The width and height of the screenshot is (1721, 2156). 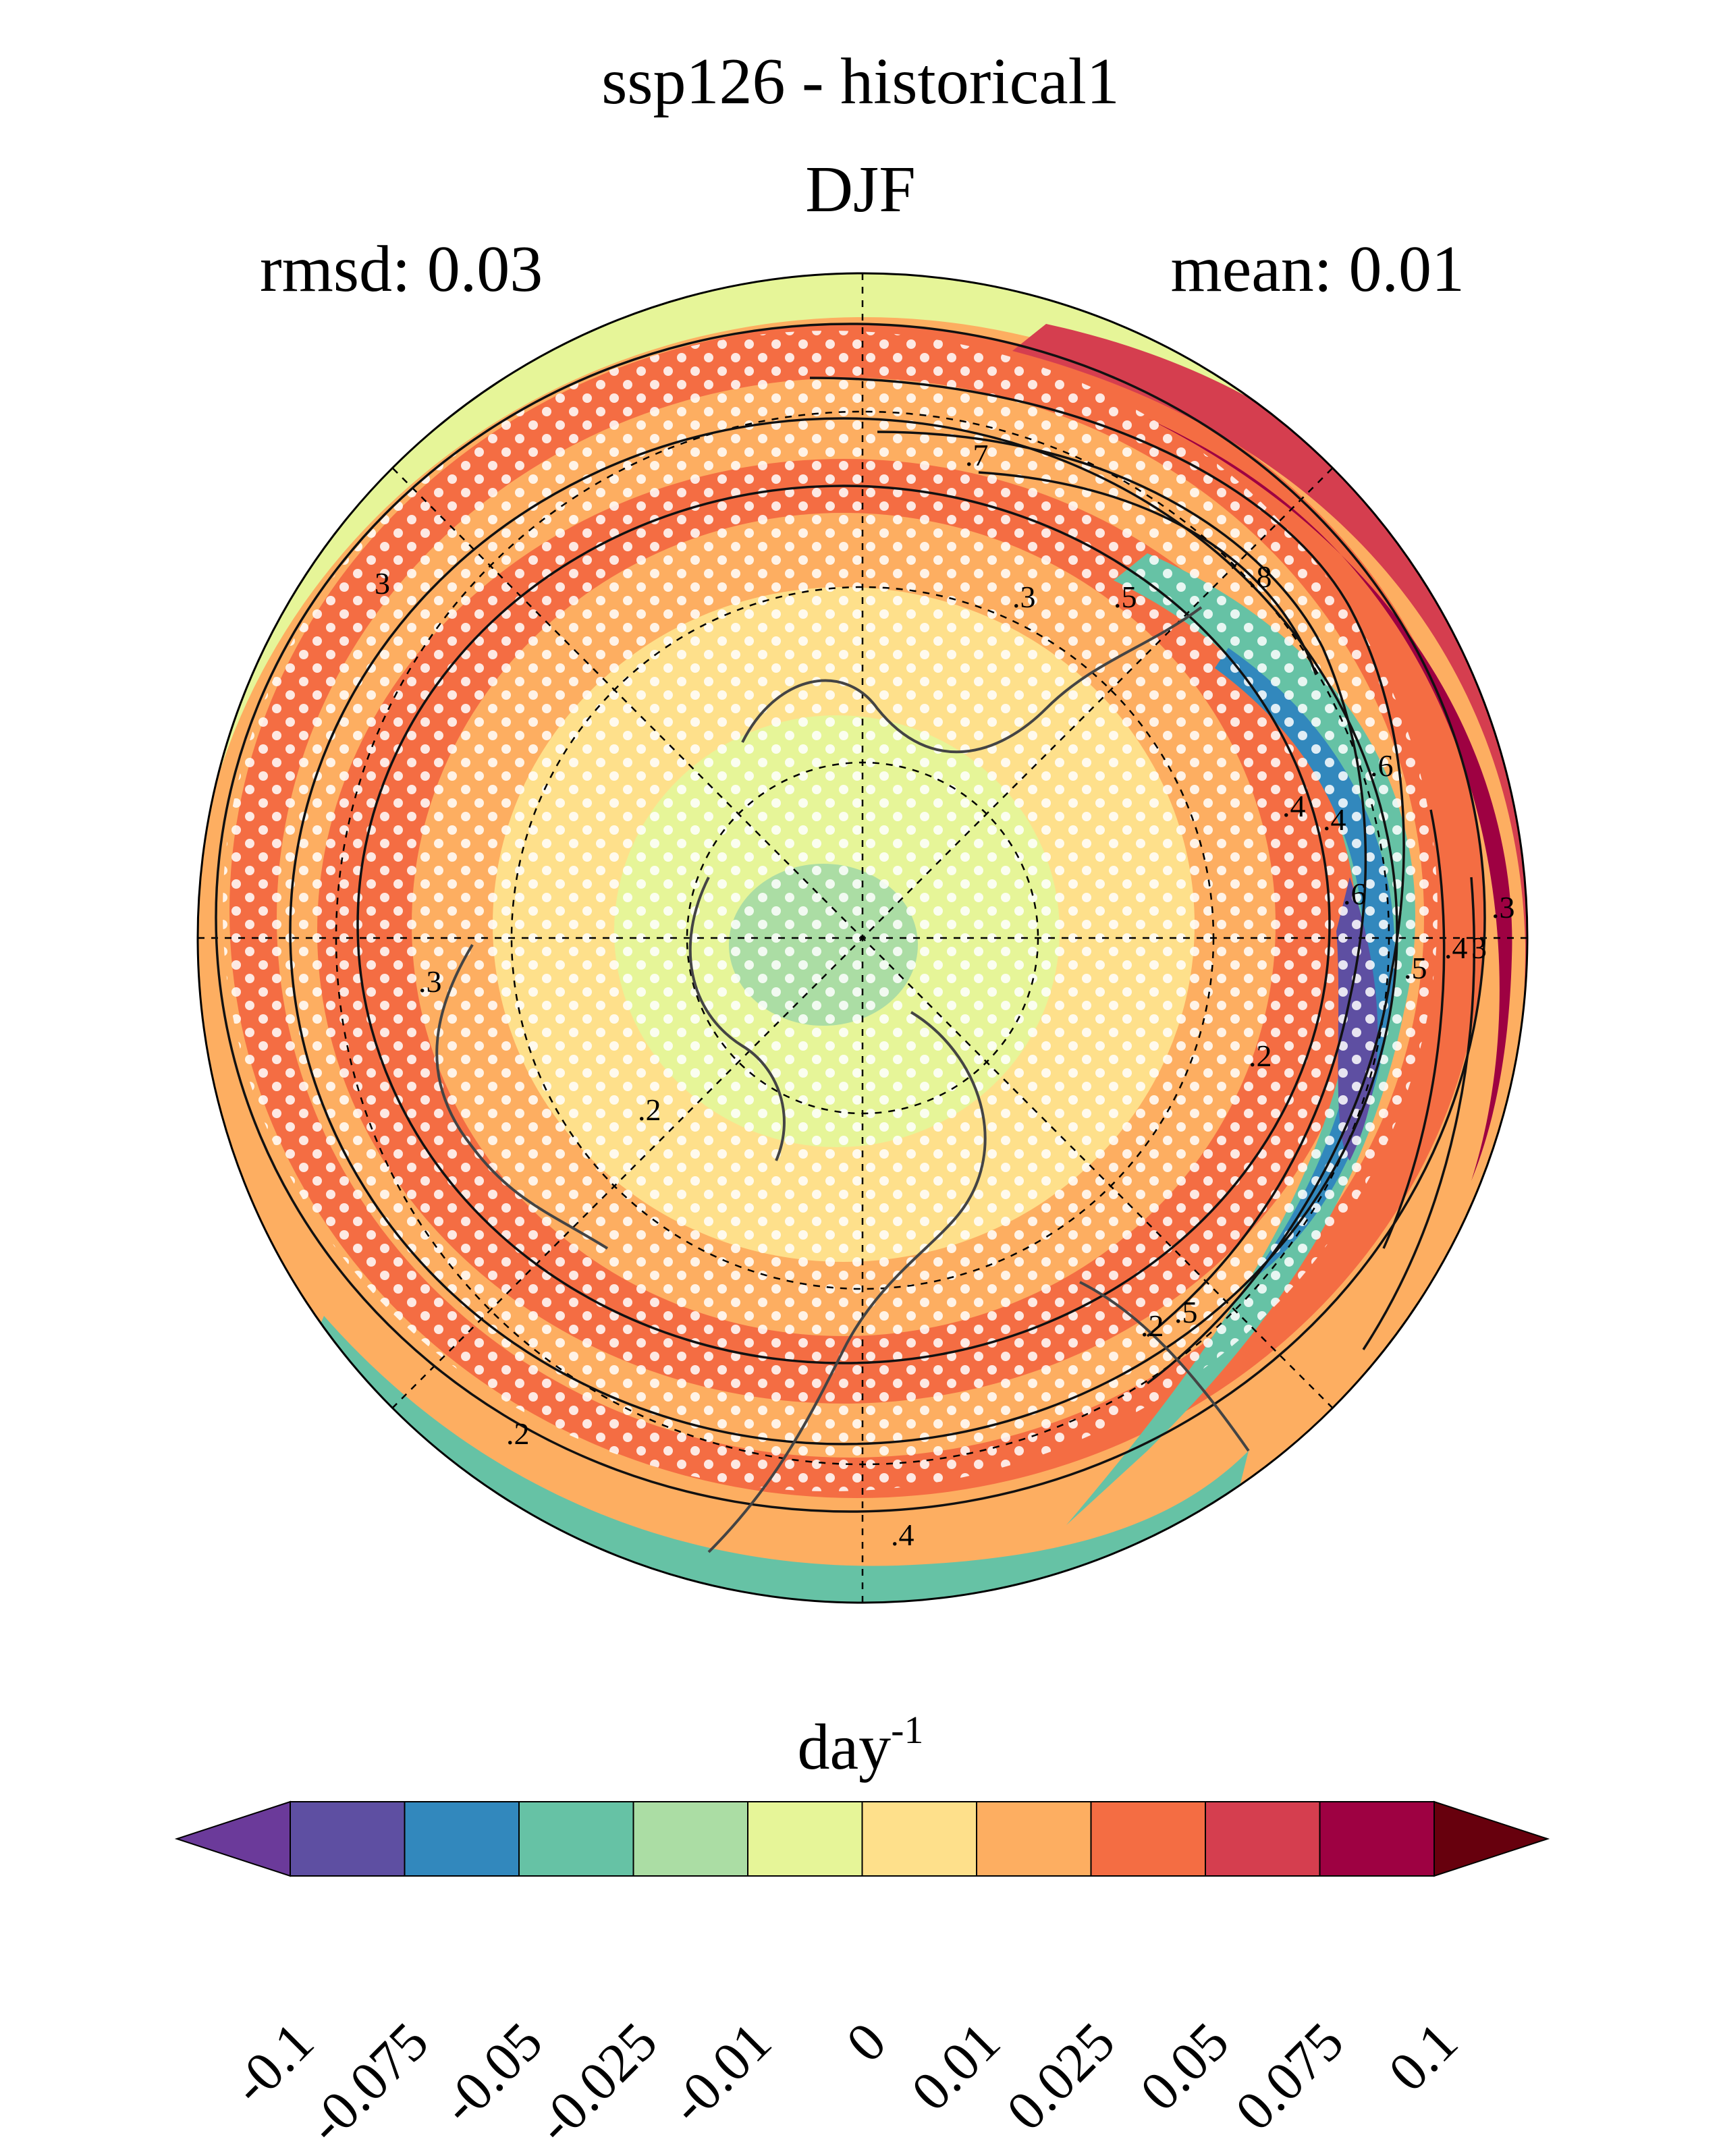 I want to click on colorbar-unit-base: day, so click(x=844, y=1747).